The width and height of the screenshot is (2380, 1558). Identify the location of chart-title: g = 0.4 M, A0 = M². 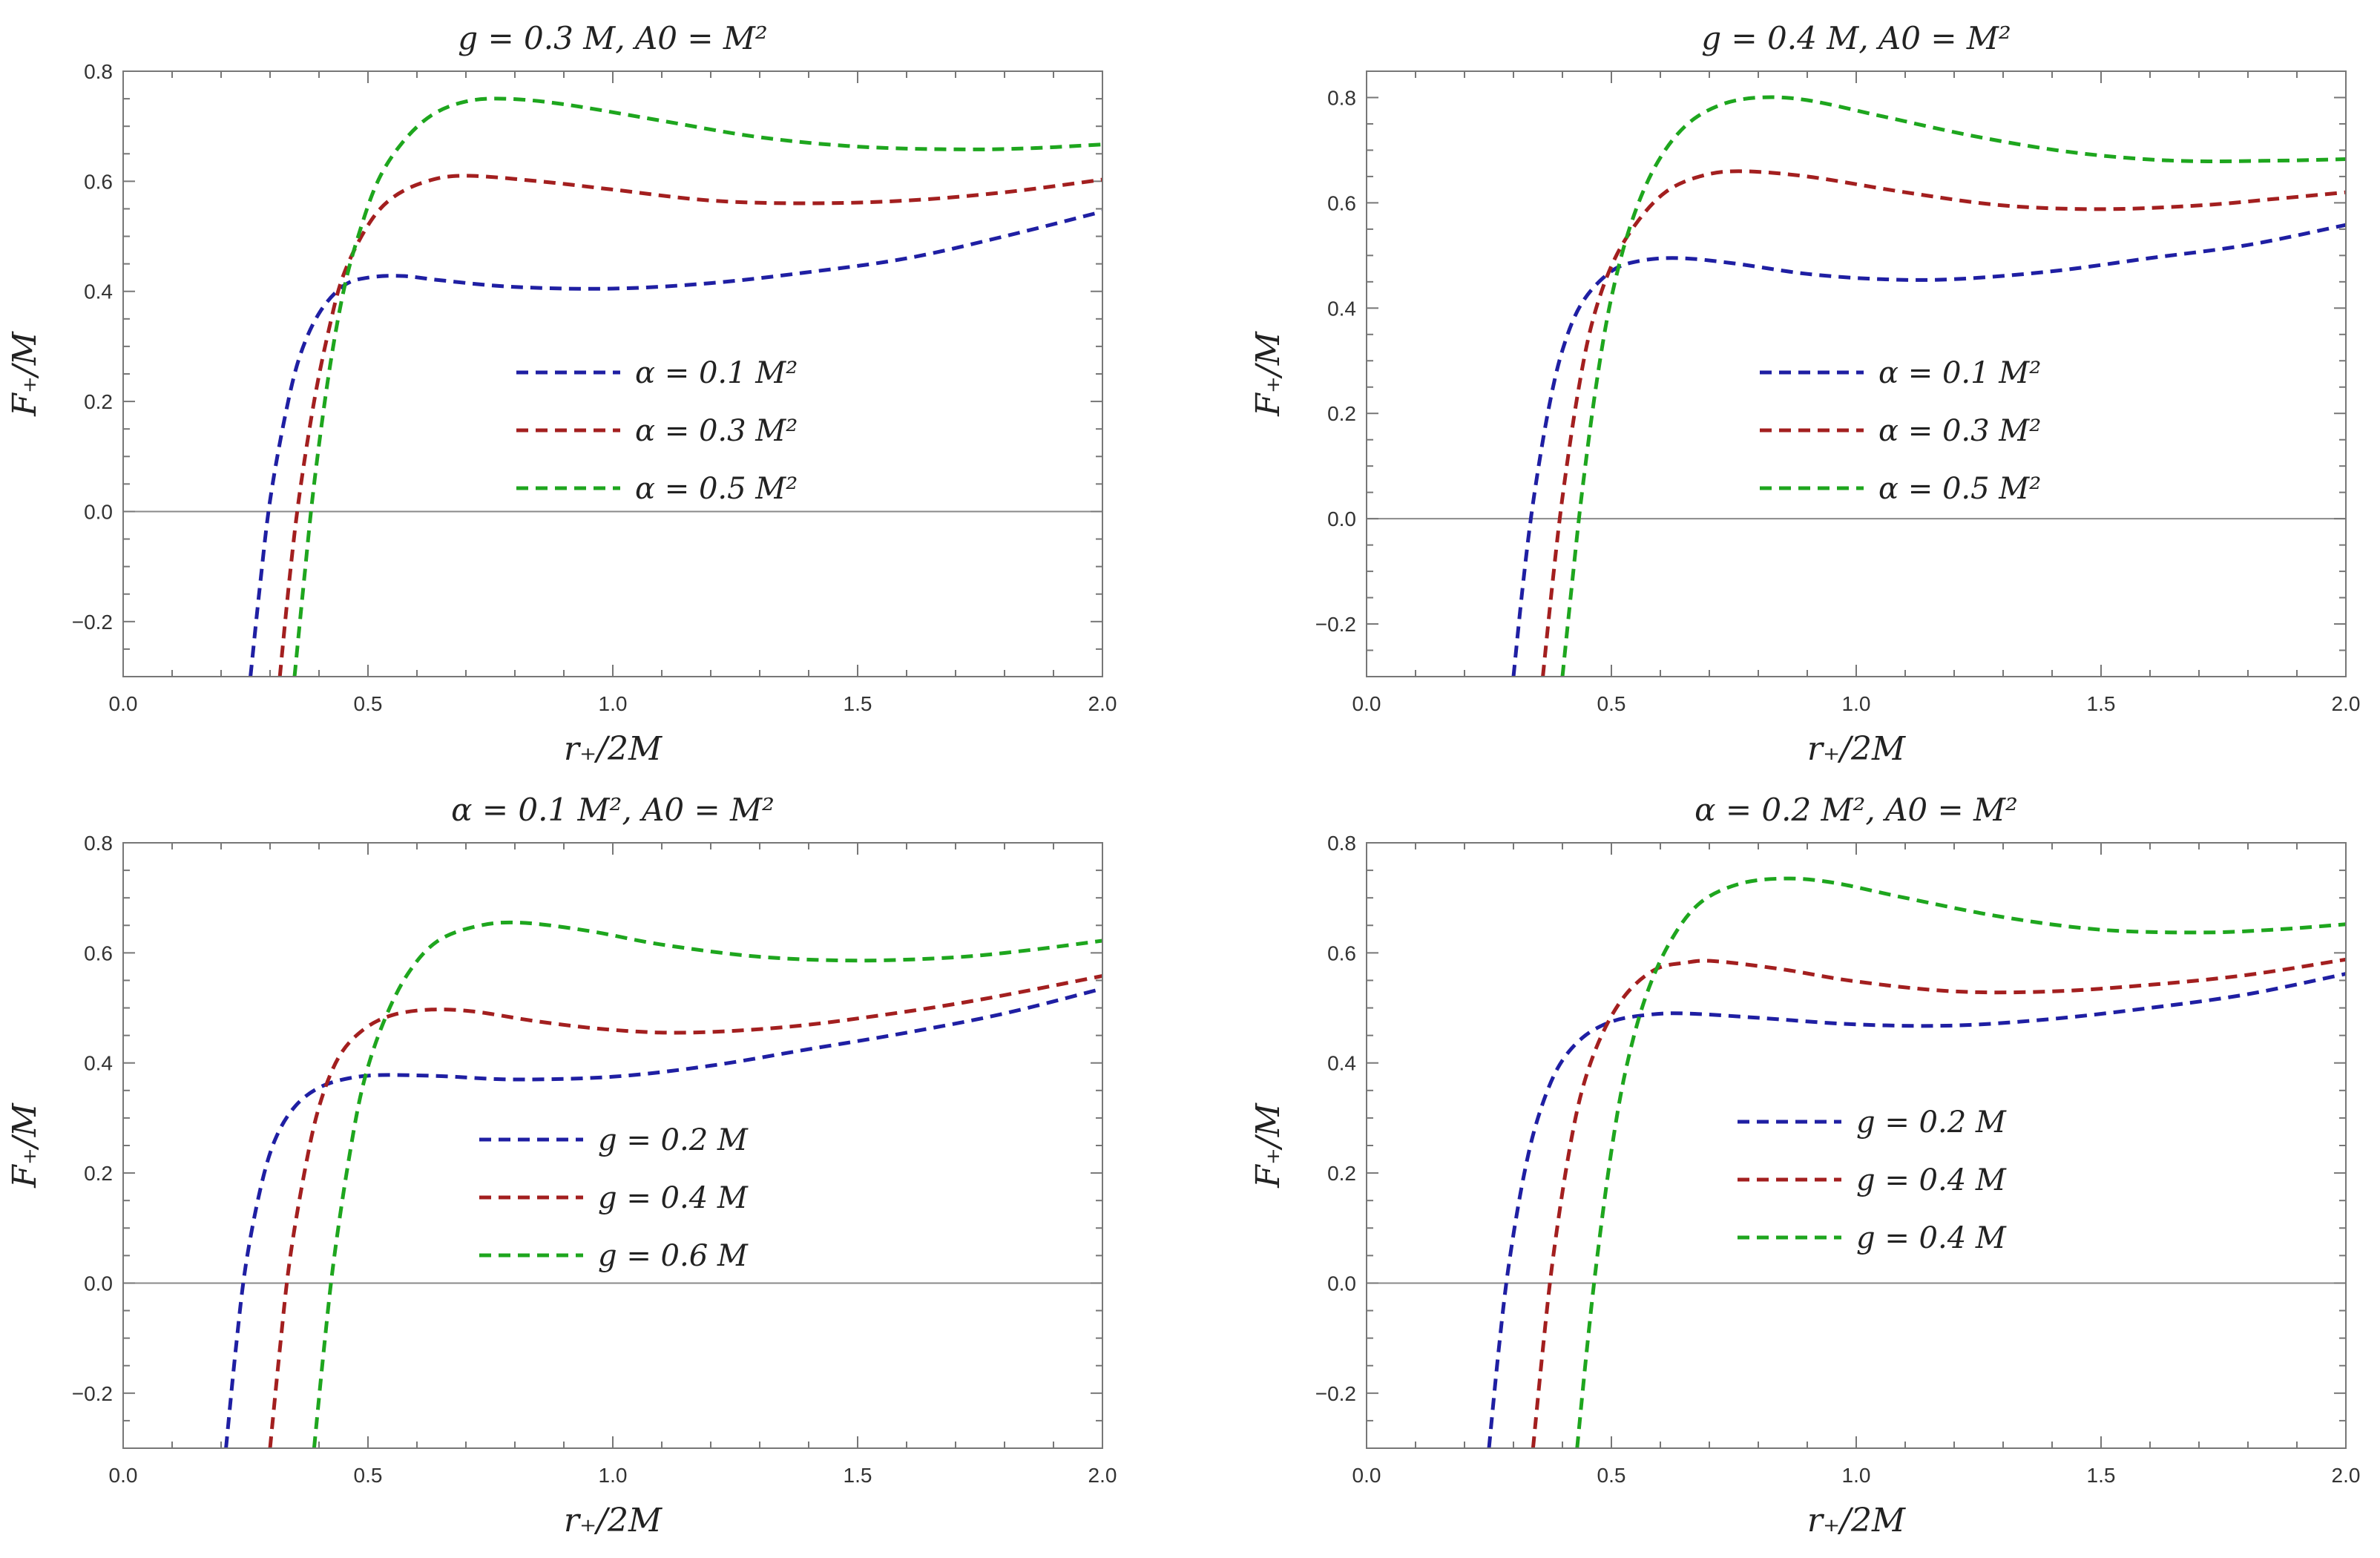
(1856, 38).